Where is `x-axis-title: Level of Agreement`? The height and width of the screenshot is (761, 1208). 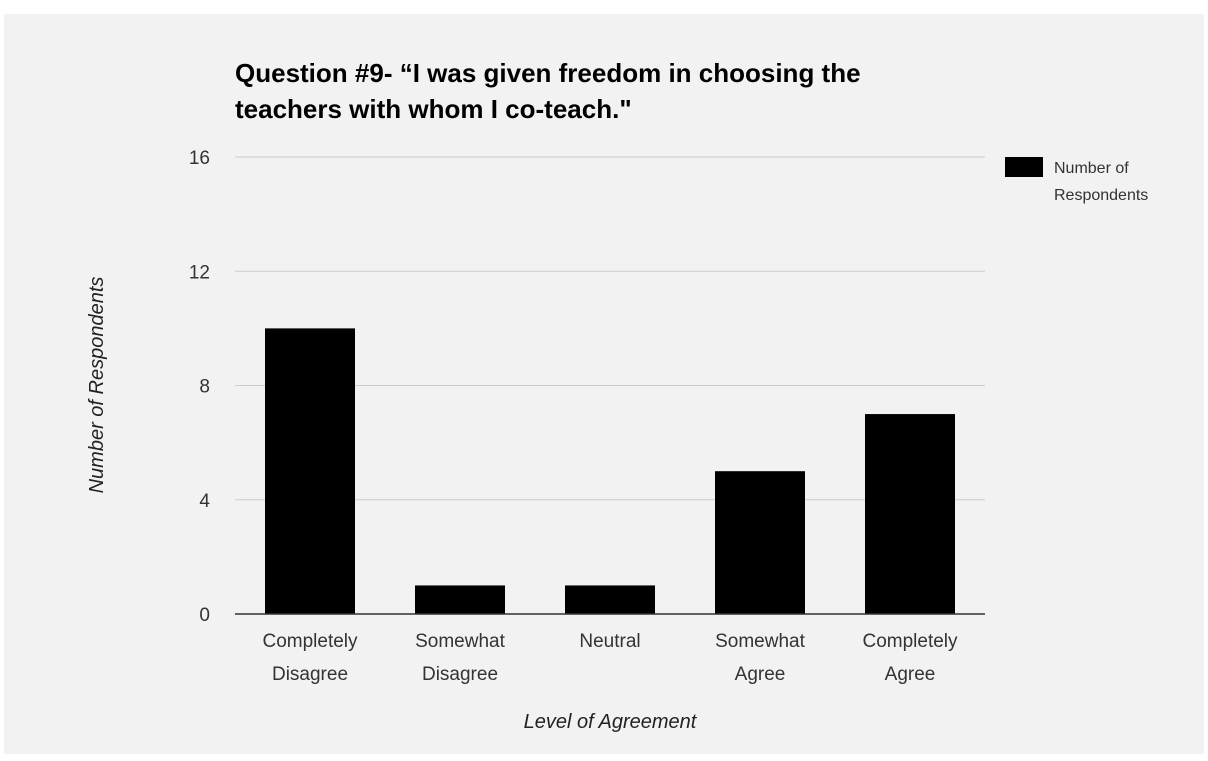
x-axis-title: Level of Agreement is located at coordinates (611, 722).